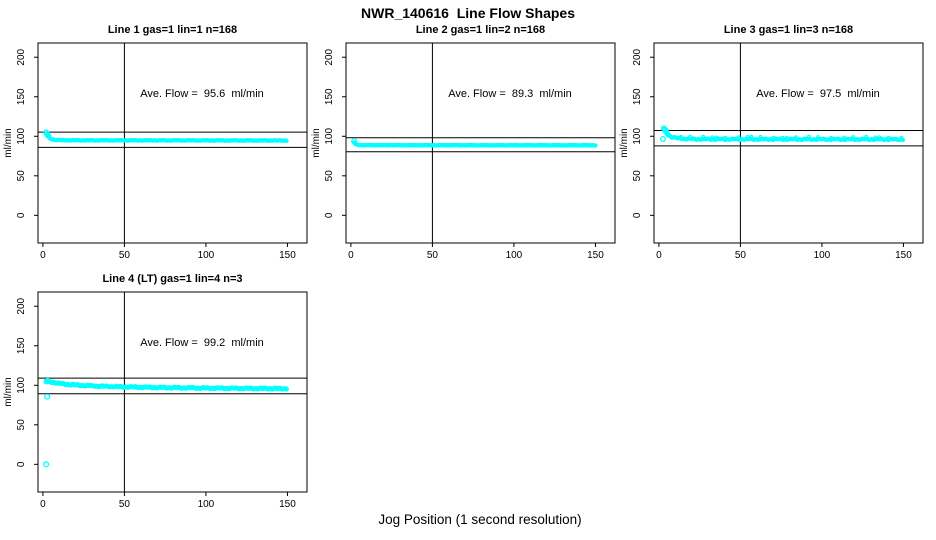 The image size is (936, 540). What do you see at coordinates (788, 30) in the screenshot?
I see `panel-title: Line 3 gas=1 lin=3 n=168` at bounding box center [788, 30].